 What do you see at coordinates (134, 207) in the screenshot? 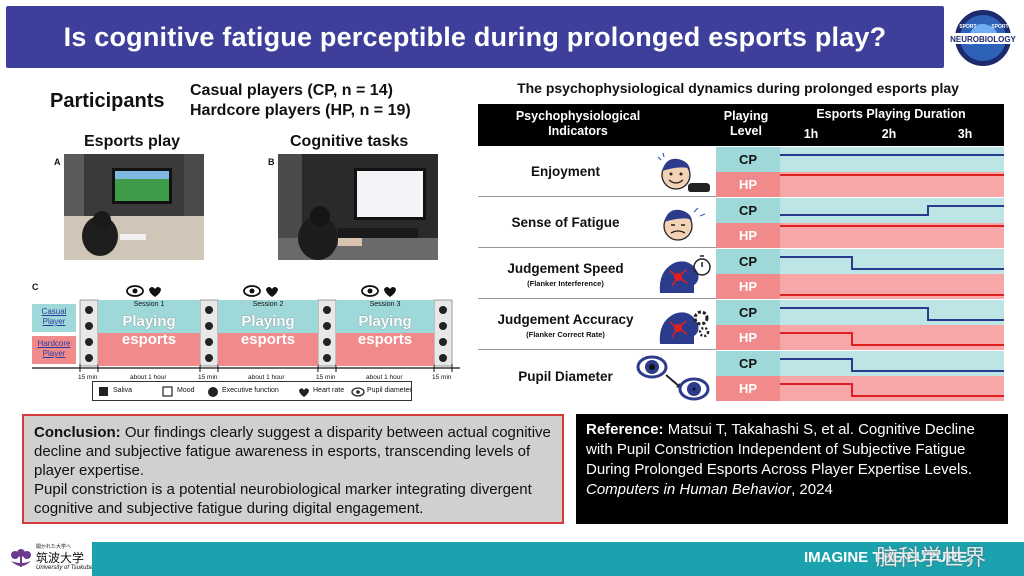
I see `esports-play-photo` at bounding box center [134, 207].